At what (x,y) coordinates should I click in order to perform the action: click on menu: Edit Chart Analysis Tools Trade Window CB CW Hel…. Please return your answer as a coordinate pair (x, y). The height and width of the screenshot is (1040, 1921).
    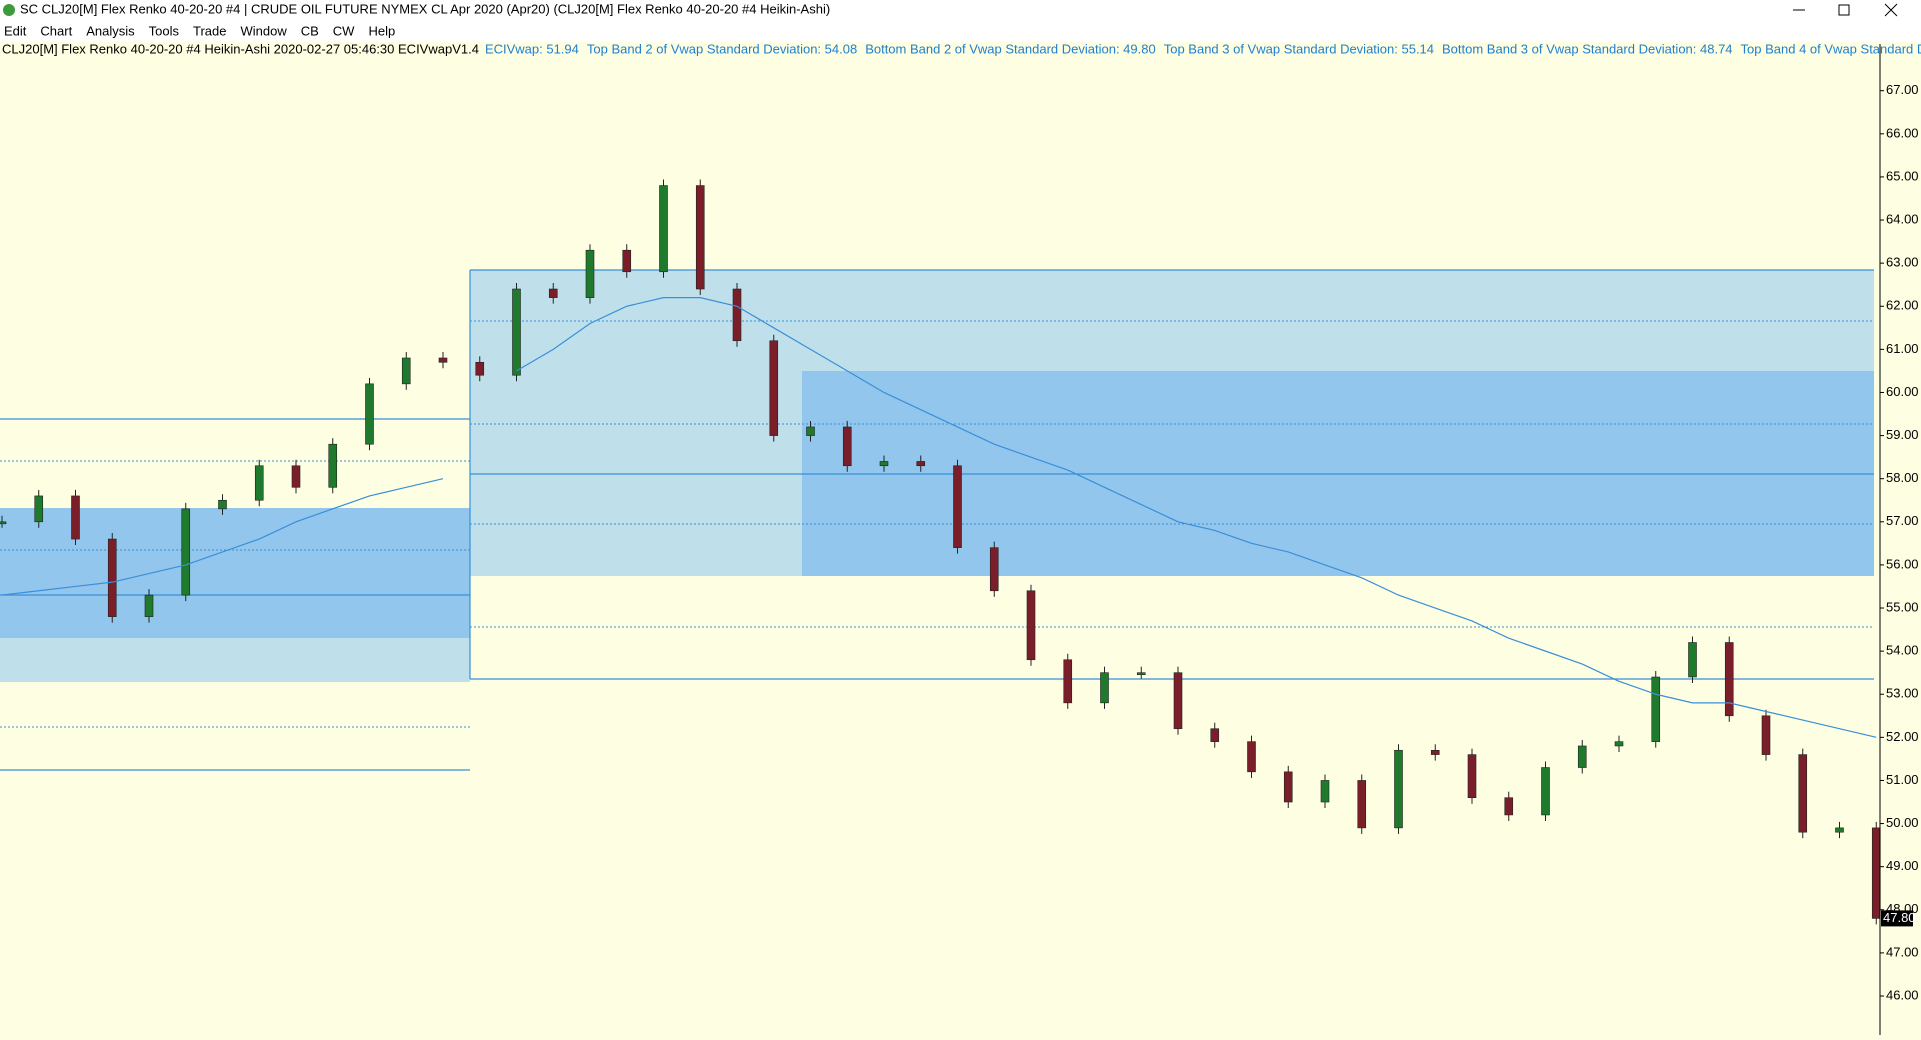
    Looking at the image, I should click on (199, 30).